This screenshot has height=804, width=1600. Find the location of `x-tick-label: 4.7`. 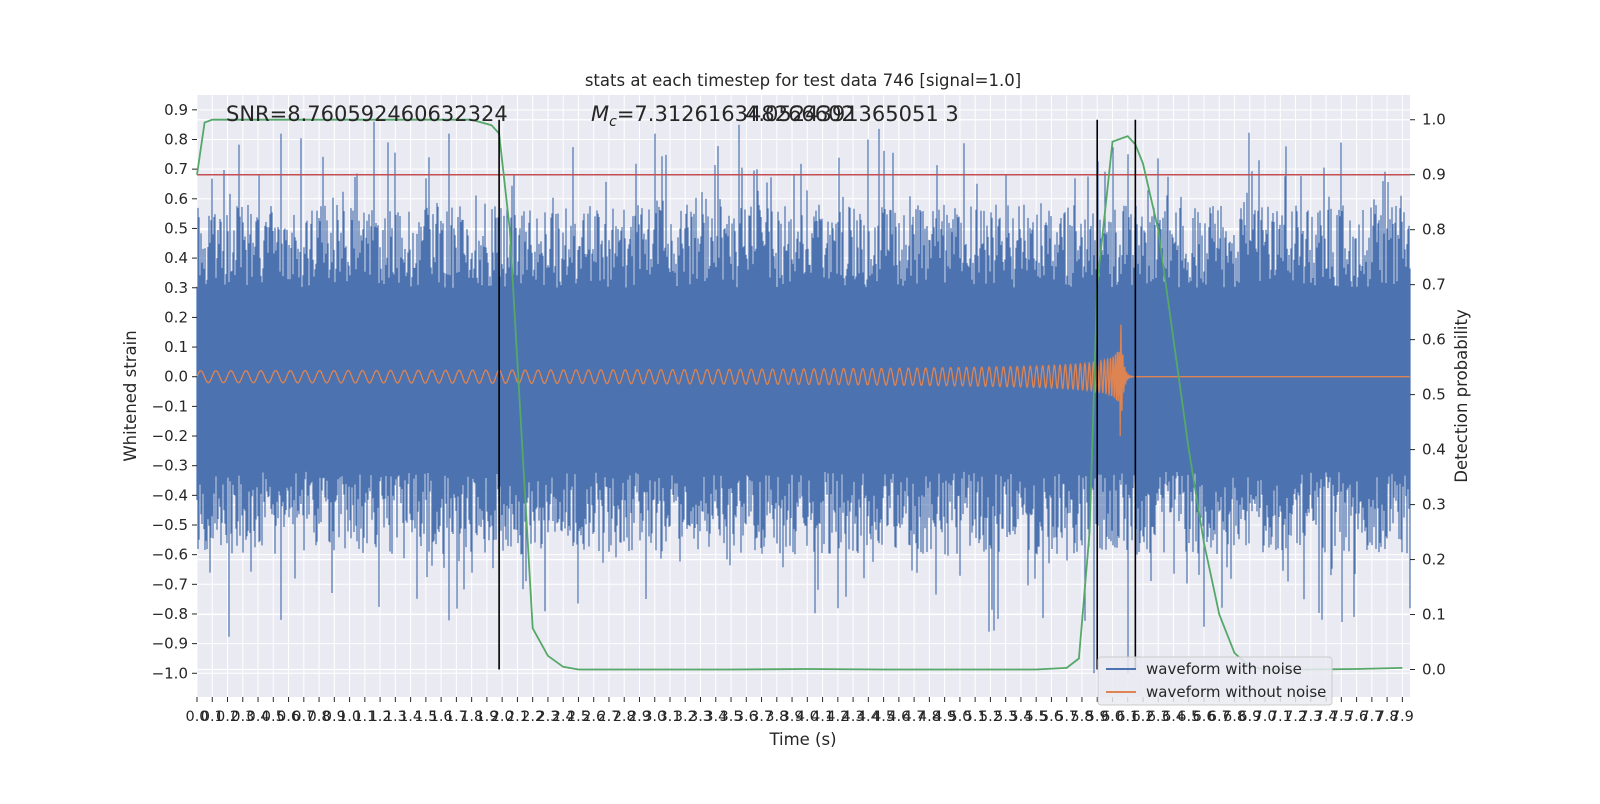

x-tick-label: 4.7 is located at coordinates (914, 717).